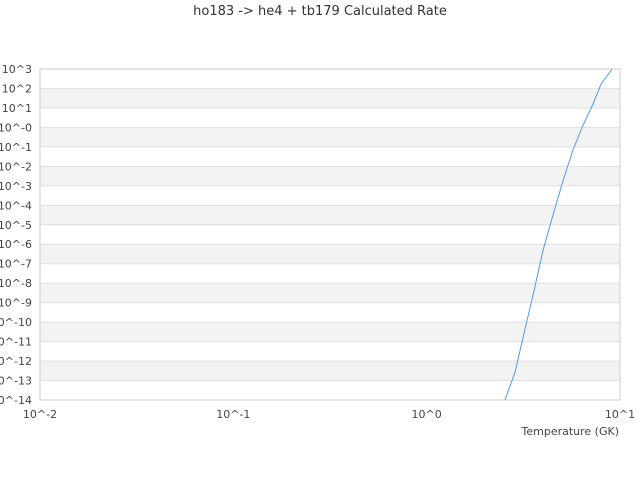 This screenshot has width=640, height=480. What do you see at coordinates (17, 88) in the screenshot?
I see `y-tick-label: 10^2` at bounding box center [17, 88].